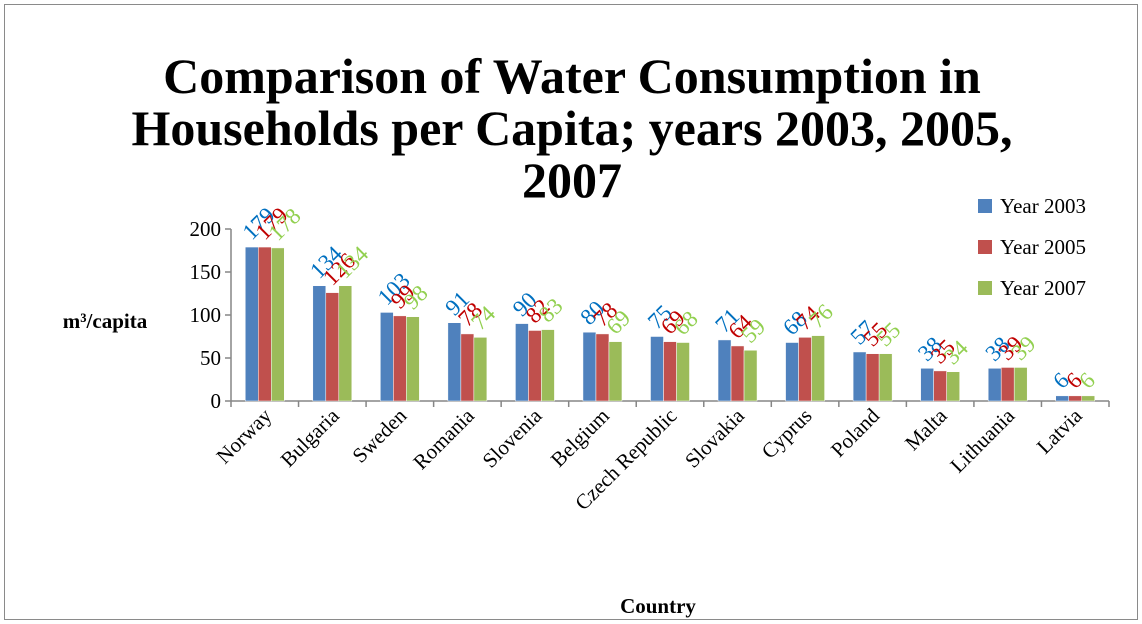 The width and height of the screenshot is (1142, 624). Describe the element at coordinates (658, 606) in the screenshot. I see `x-axis-label: Country` at that location.